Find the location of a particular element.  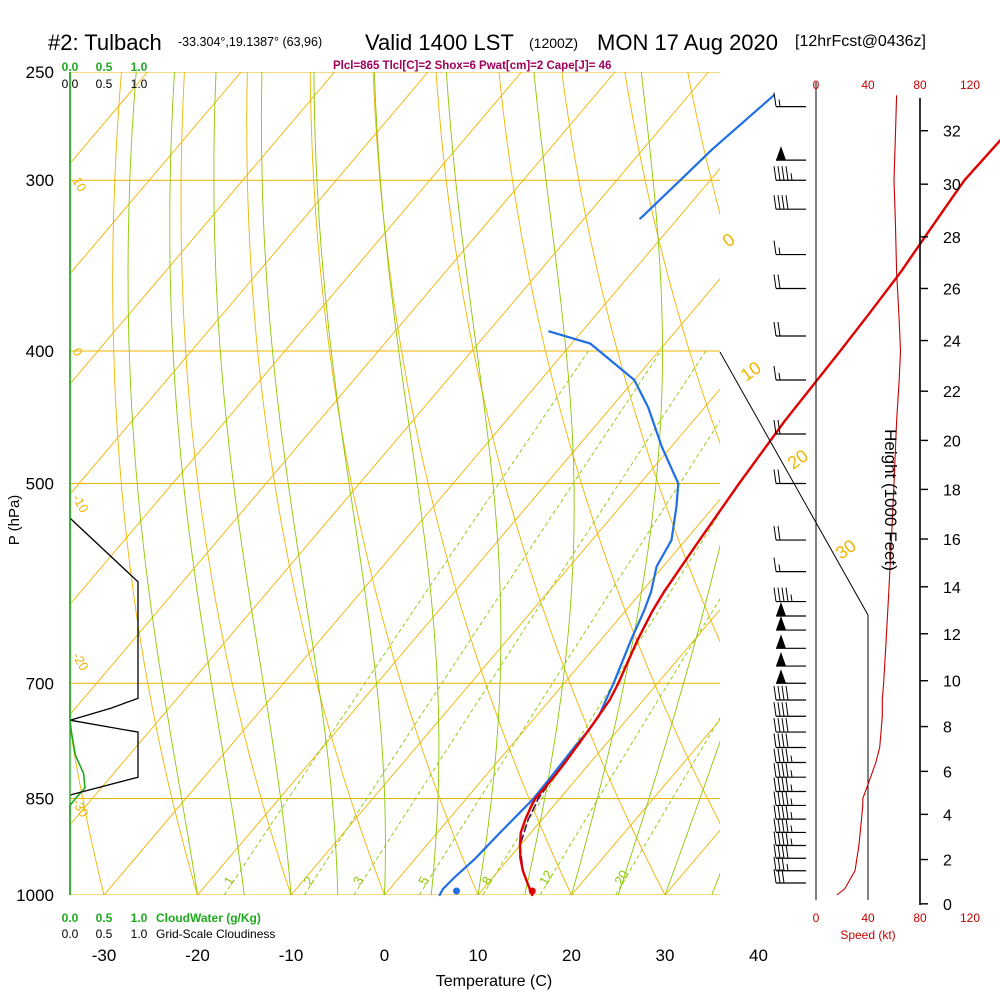

dry-adiabat-label: 0 is located at coordinates (729, 240).